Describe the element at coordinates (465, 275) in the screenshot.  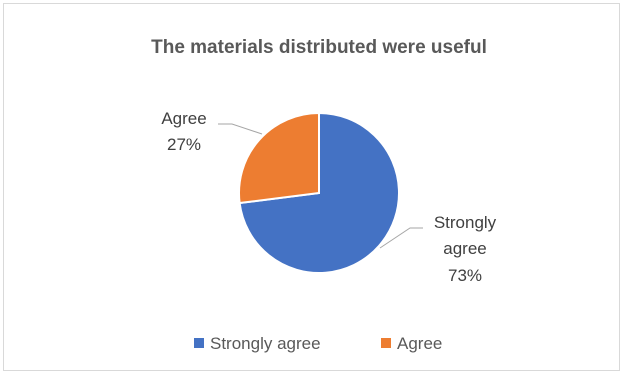
I see `data-label-value: 73%` at that location.